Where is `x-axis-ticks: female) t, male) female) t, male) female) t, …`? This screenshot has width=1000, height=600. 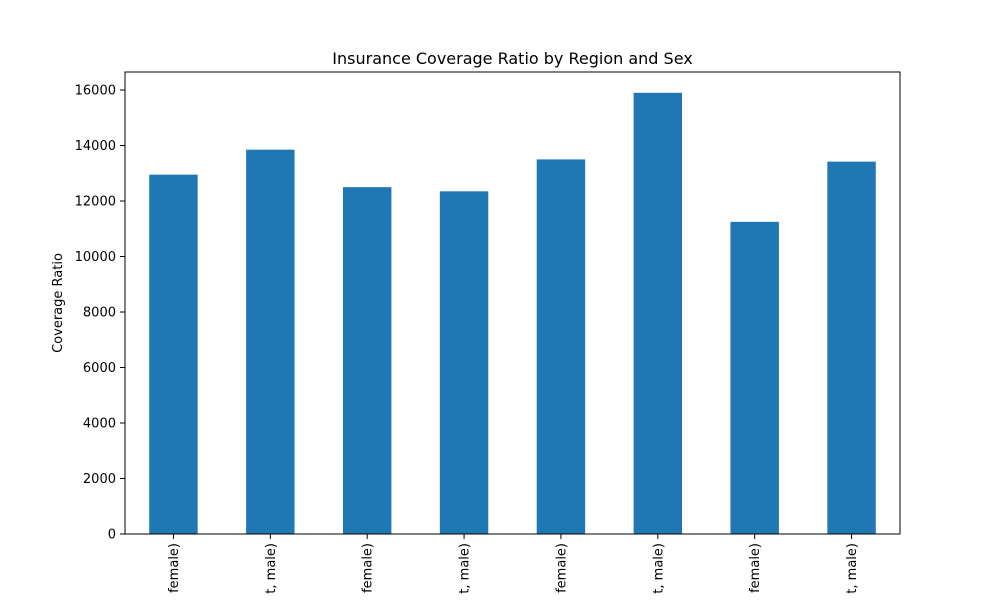 x-axis-ticks: female) t, male) female) t, male) female) t, … is located at coordinates (513, 564).